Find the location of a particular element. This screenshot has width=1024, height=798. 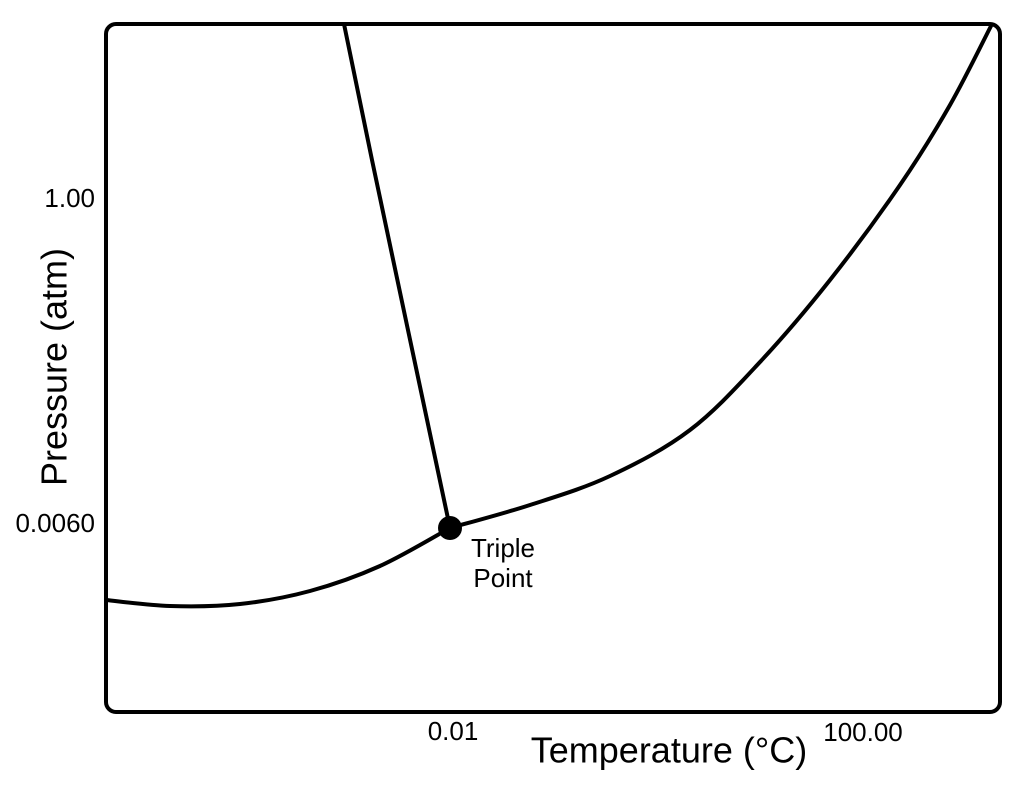

triple-point-marker is located at coordinates (450, 528).